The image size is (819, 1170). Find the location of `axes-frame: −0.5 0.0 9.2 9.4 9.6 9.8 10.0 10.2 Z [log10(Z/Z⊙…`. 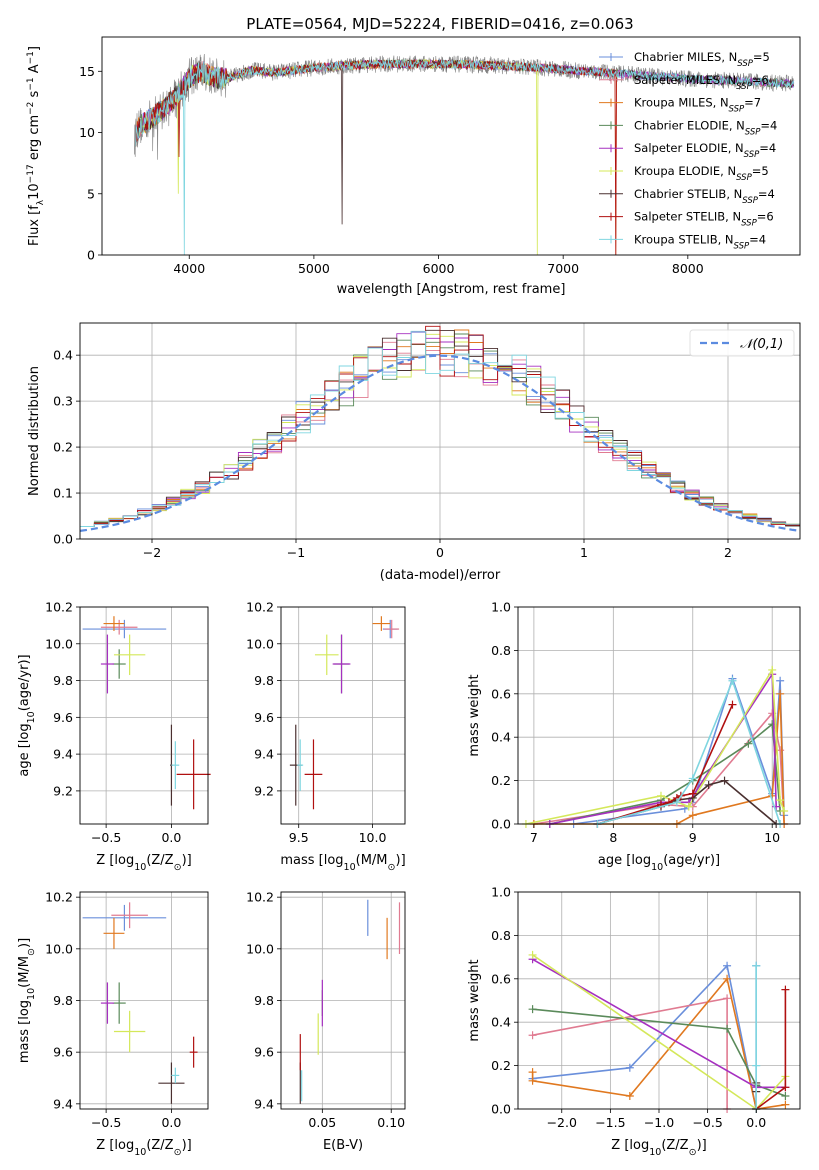

axes-frame: −0.5 0.0 9.2 9.4 9.6 9.8 10.0 10.2 Z [log10(Z/Z⊙… is located at coordinates (113, 736).